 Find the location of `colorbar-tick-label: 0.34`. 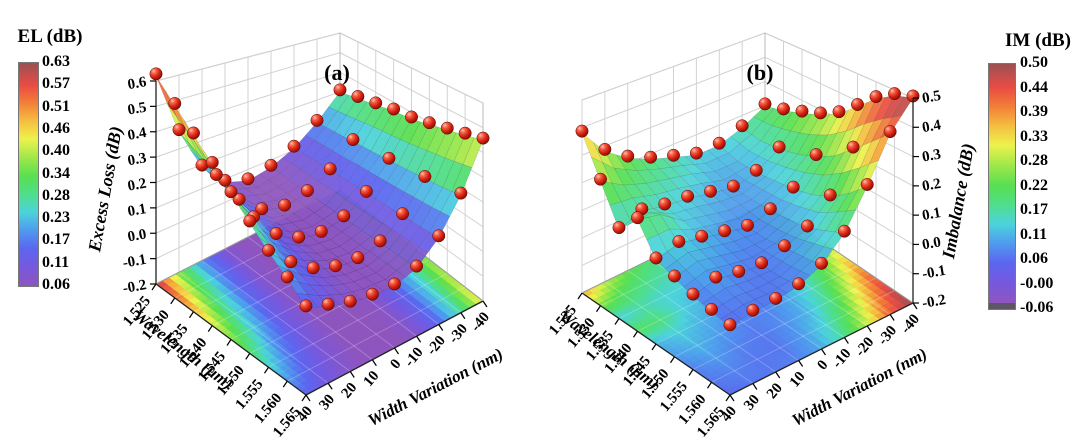

colorbar-tick-label: 0.34 is located at coordinates (56, 173).